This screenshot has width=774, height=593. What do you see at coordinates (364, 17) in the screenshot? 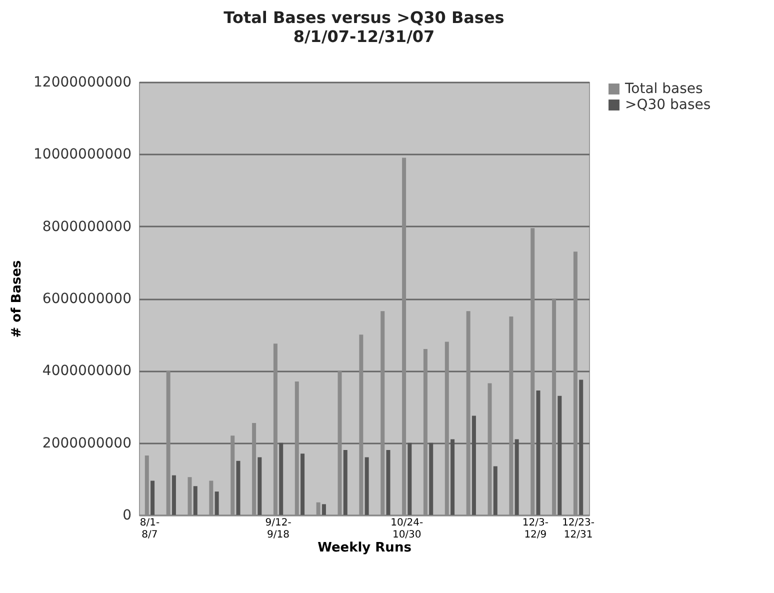
I see `chart-title: Total Bases versus >Q30 Bases` at bounding box center [364, 17].